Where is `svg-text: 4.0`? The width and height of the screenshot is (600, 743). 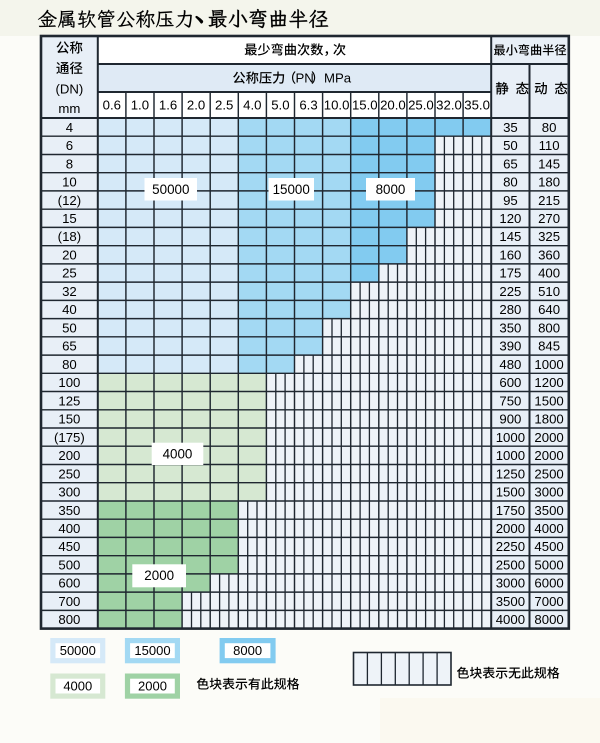
svg-text: 4.0 is located at coordinates (252, 105).